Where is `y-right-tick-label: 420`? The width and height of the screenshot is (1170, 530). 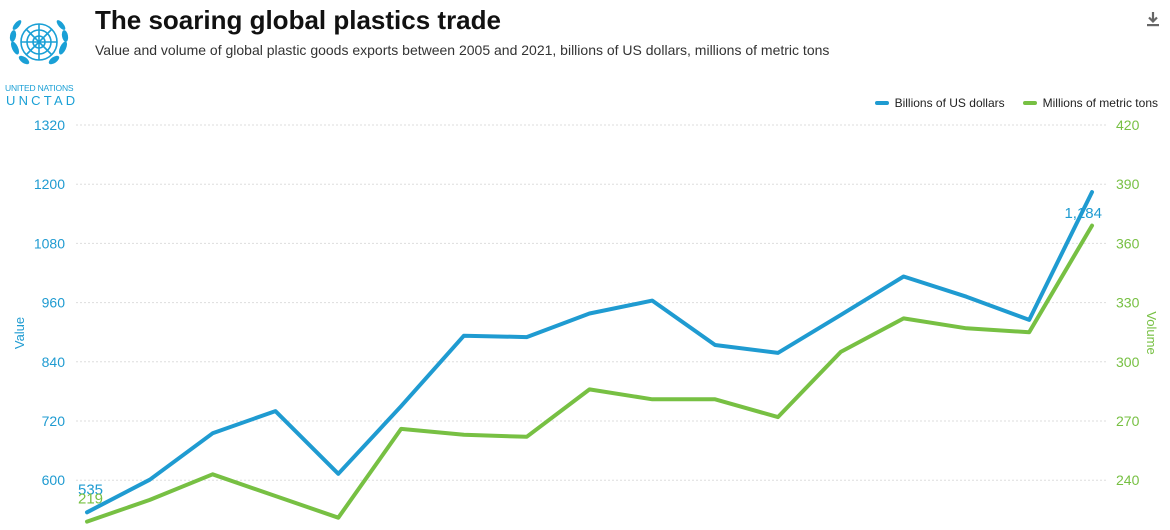 y-right-tick-label: 420 is located at coordinates (1128, 125).